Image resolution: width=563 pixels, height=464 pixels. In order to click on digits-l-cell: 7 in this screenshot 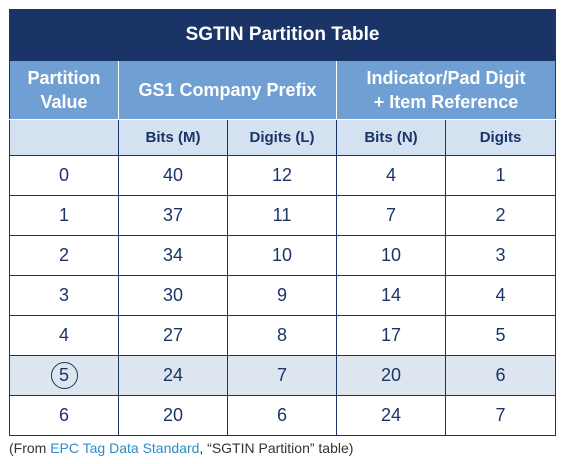, I will do `click(282, 375)`.